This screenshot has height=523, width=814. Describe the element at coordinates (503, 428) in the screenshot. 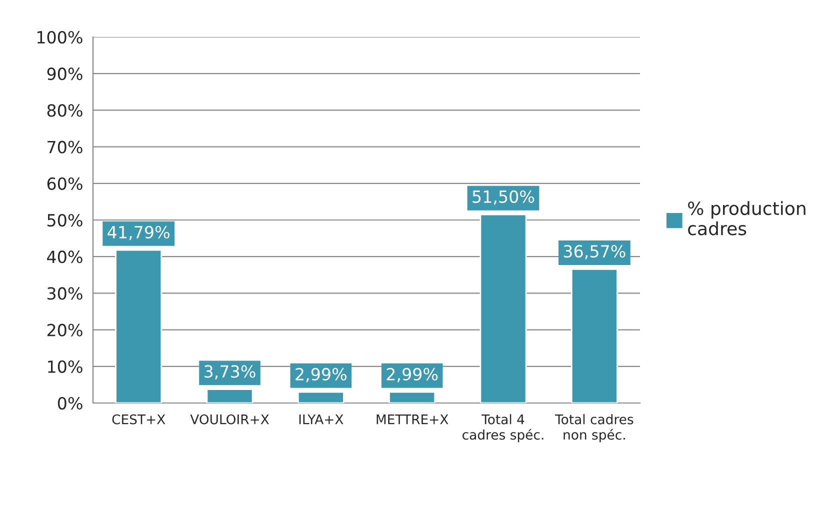

I see `x-tick-label: Total 4 cadres spéc.` at that location.